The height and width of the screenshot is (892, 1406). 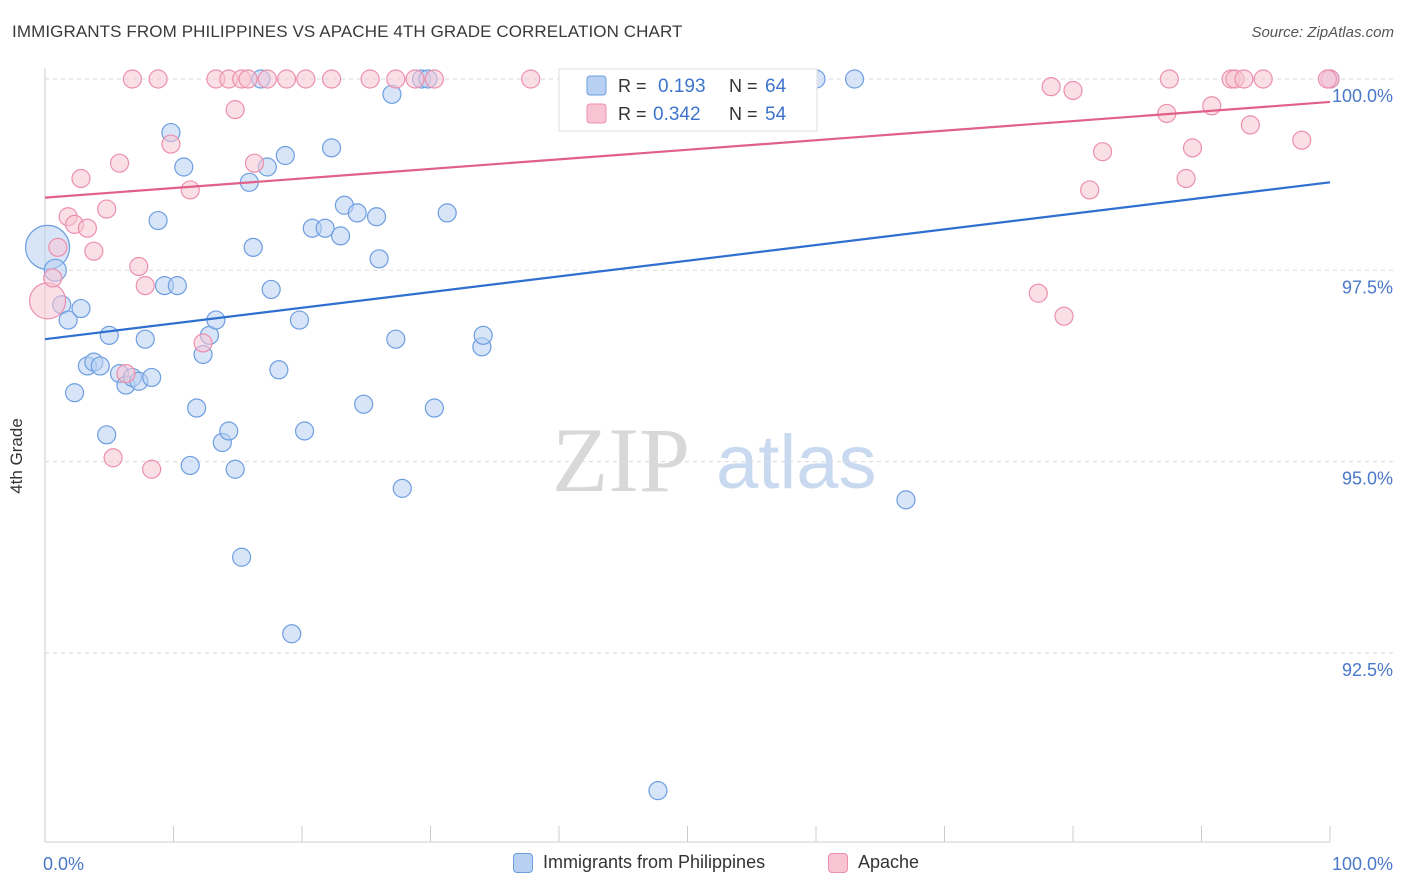 I want to click on watermark-zip: ZIP, so click(x=621, y=460).